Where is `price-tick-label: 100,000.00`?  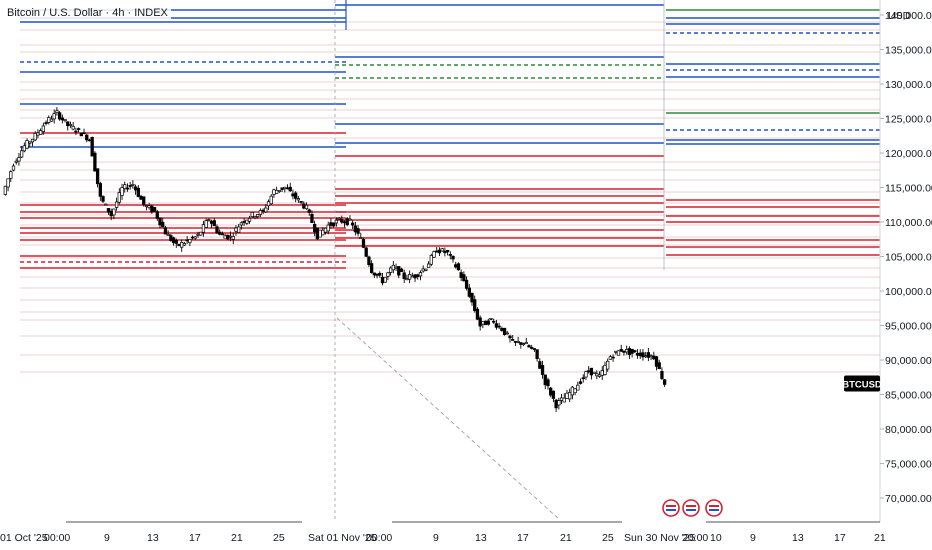
price-tick-label: 100,000.00 is located at coordinates (908, 292).